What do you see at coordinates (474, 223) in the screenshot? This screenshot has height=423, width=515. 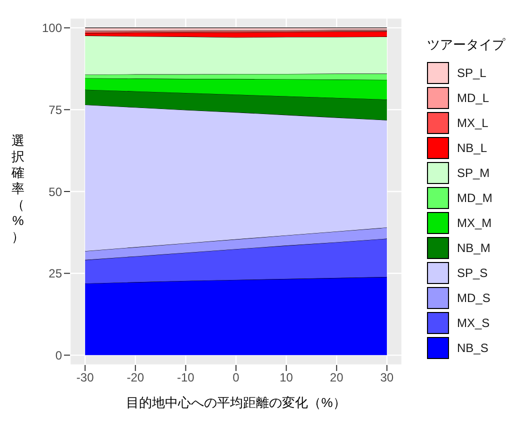 I see `legend-label: MX_M` at bounding box center [474, 223].